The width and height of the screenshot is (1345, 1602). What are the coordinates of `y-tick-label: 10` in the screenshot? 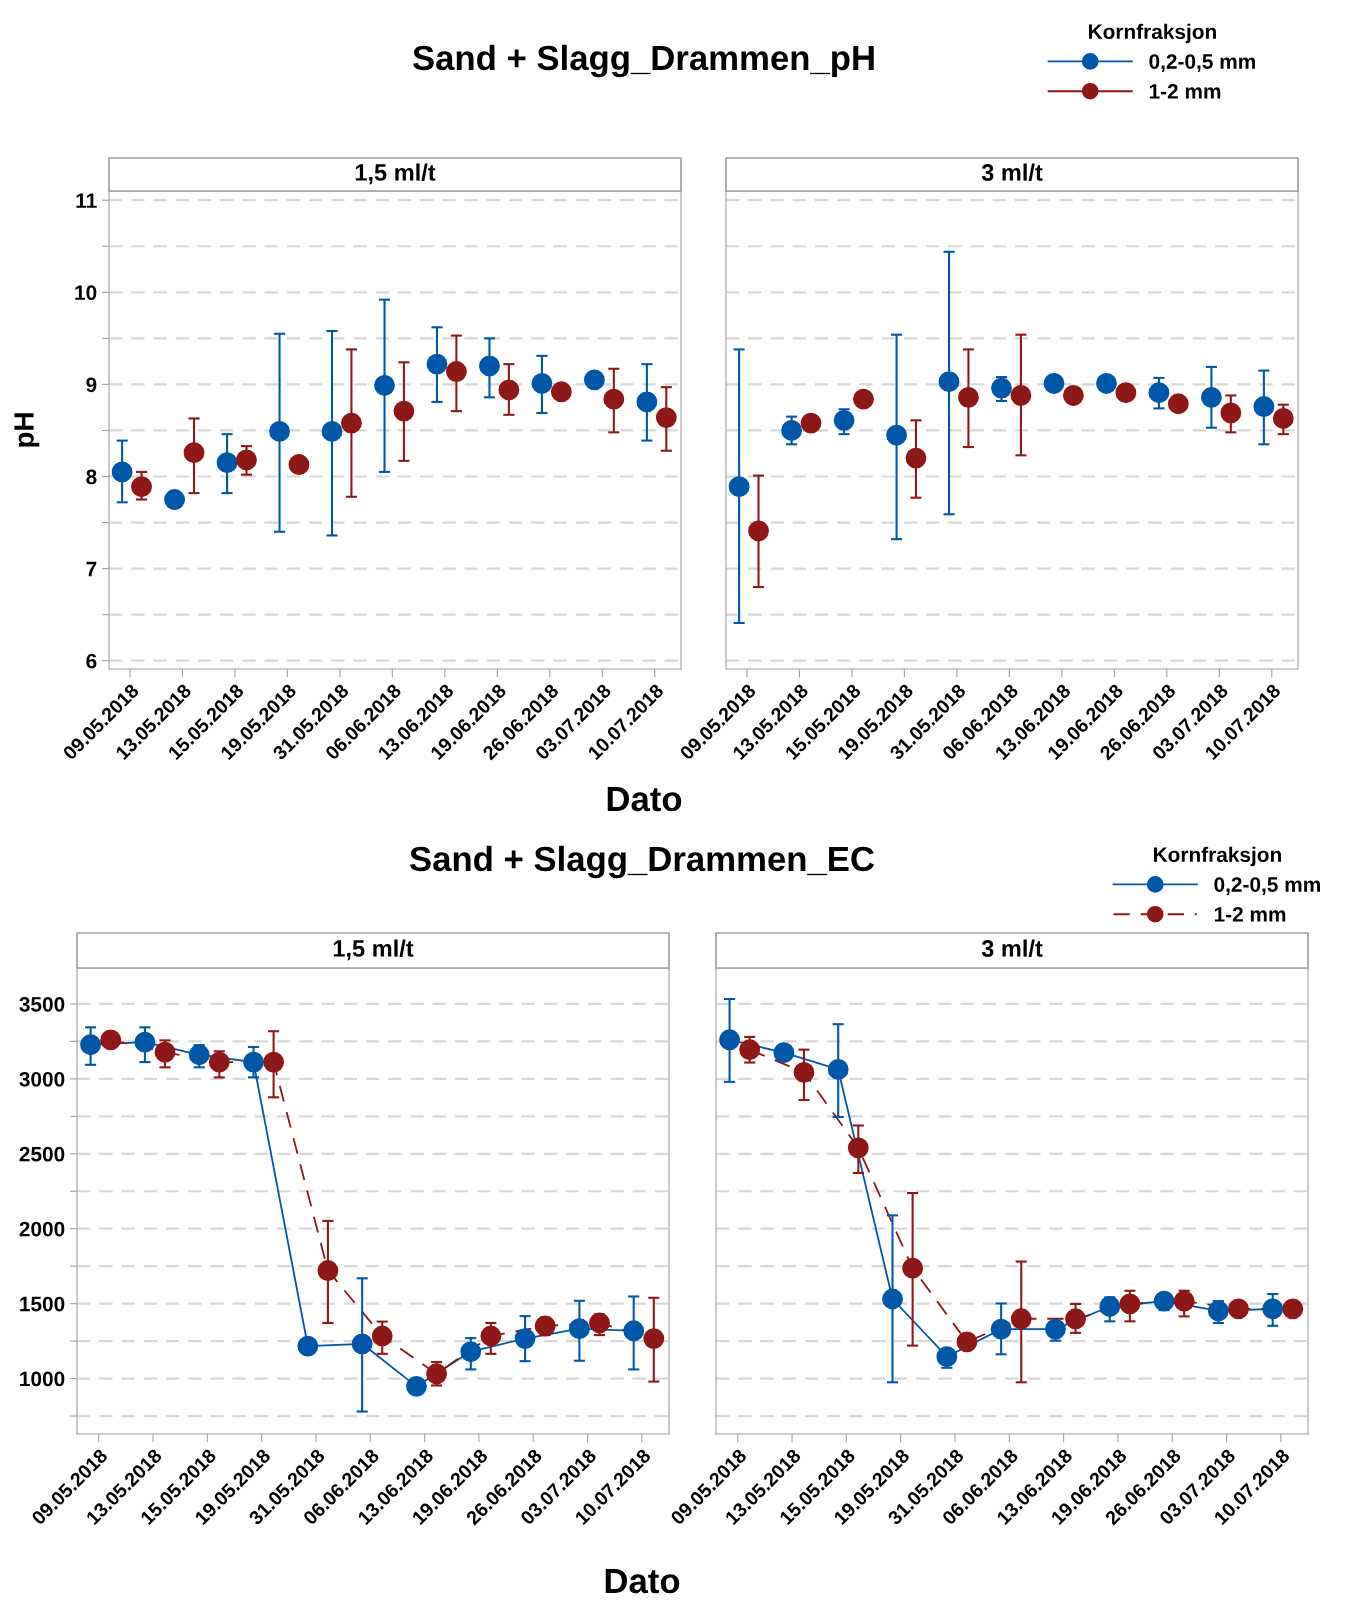 It's located at (86, 293).